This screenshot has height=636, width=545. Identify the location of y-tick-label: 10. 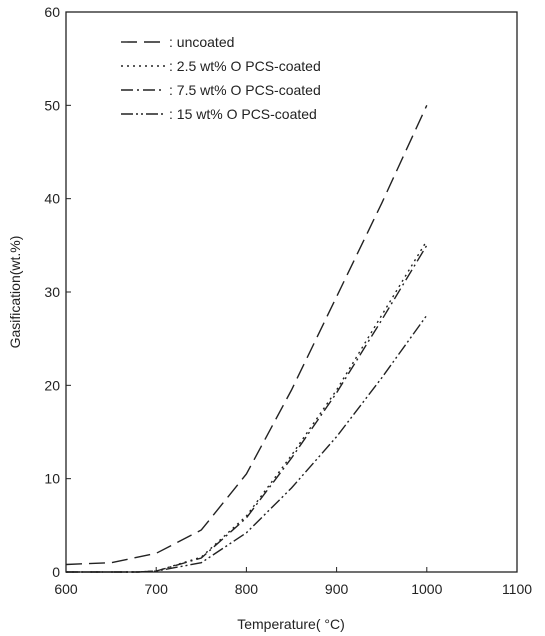
(52, 479).